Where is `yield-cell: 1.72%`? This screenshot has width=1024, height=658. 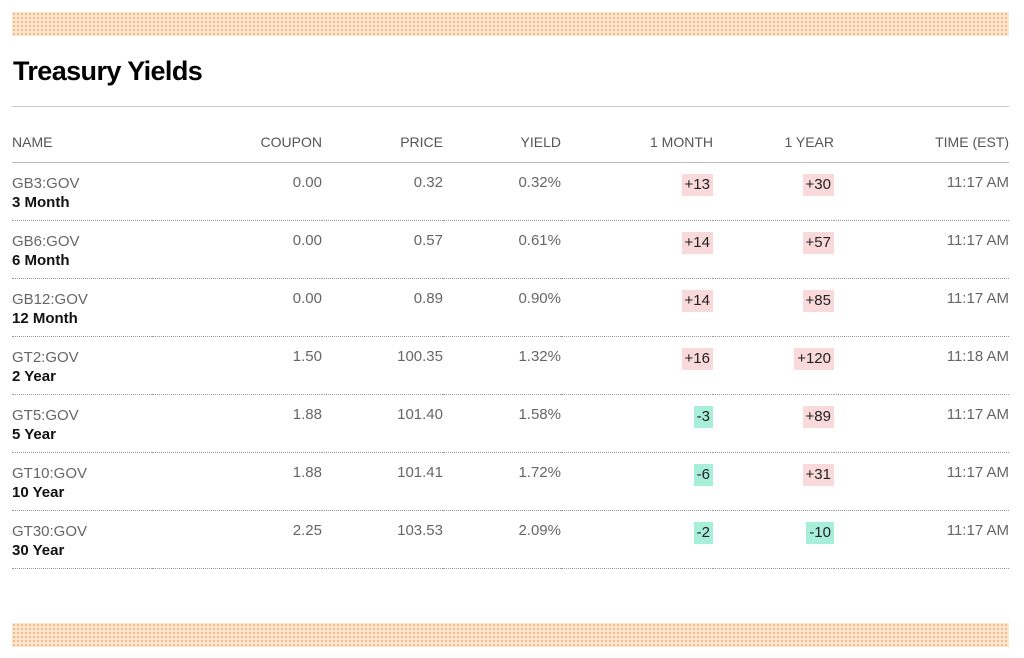
yield-cell: 1.72% is located at coordinates (502, 481).